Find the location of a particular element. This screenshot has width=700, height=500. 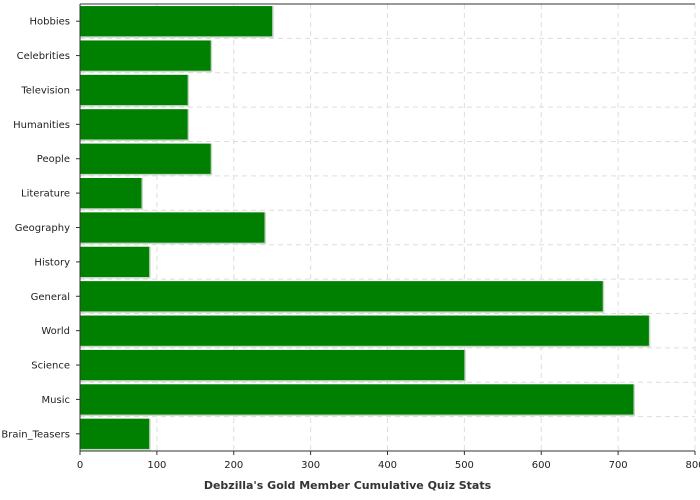

y-tick-label: People is located at coordinates (53, 159).